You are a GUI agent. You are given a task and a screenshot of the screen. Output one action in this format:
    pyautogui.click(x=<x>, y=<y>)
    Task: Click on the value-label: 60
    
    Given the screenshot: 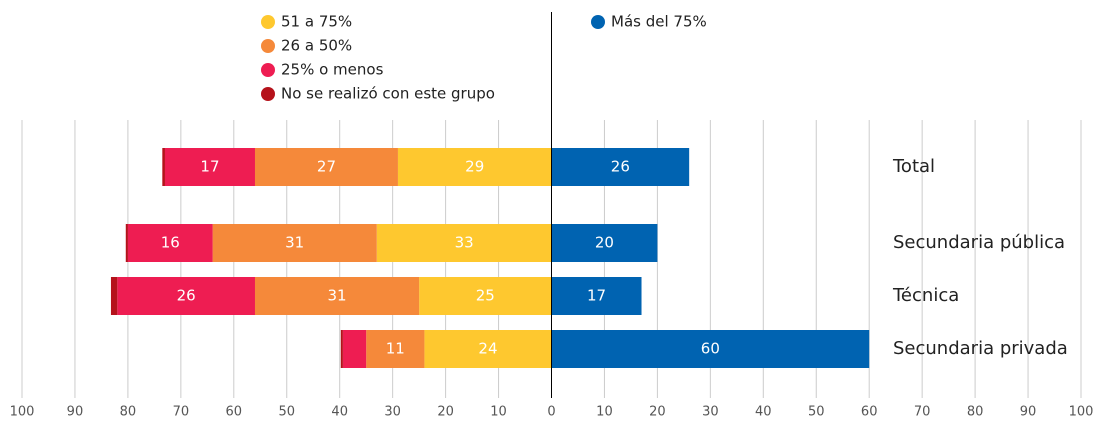 What is the action you would take?
    pyautogui.click(x=710, y=349)
    